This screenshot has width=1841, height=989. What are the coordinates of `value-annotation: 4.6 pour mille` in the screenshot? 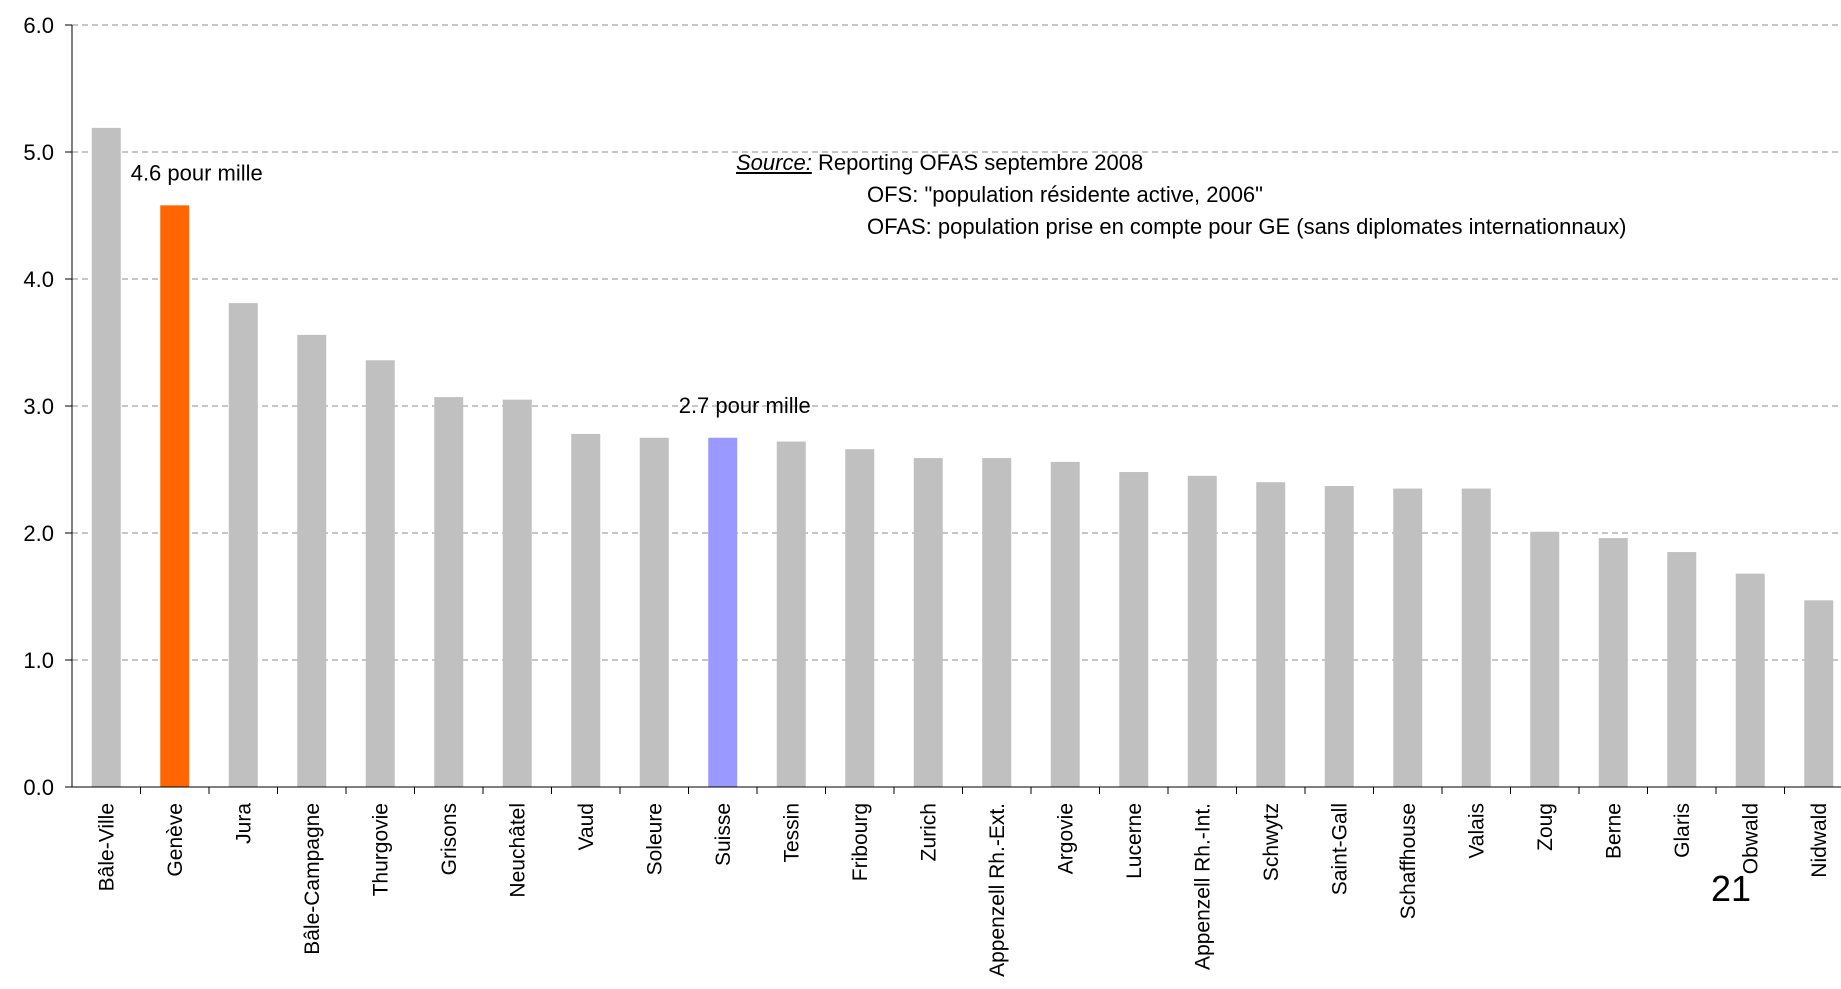 It's located at (197, 172).